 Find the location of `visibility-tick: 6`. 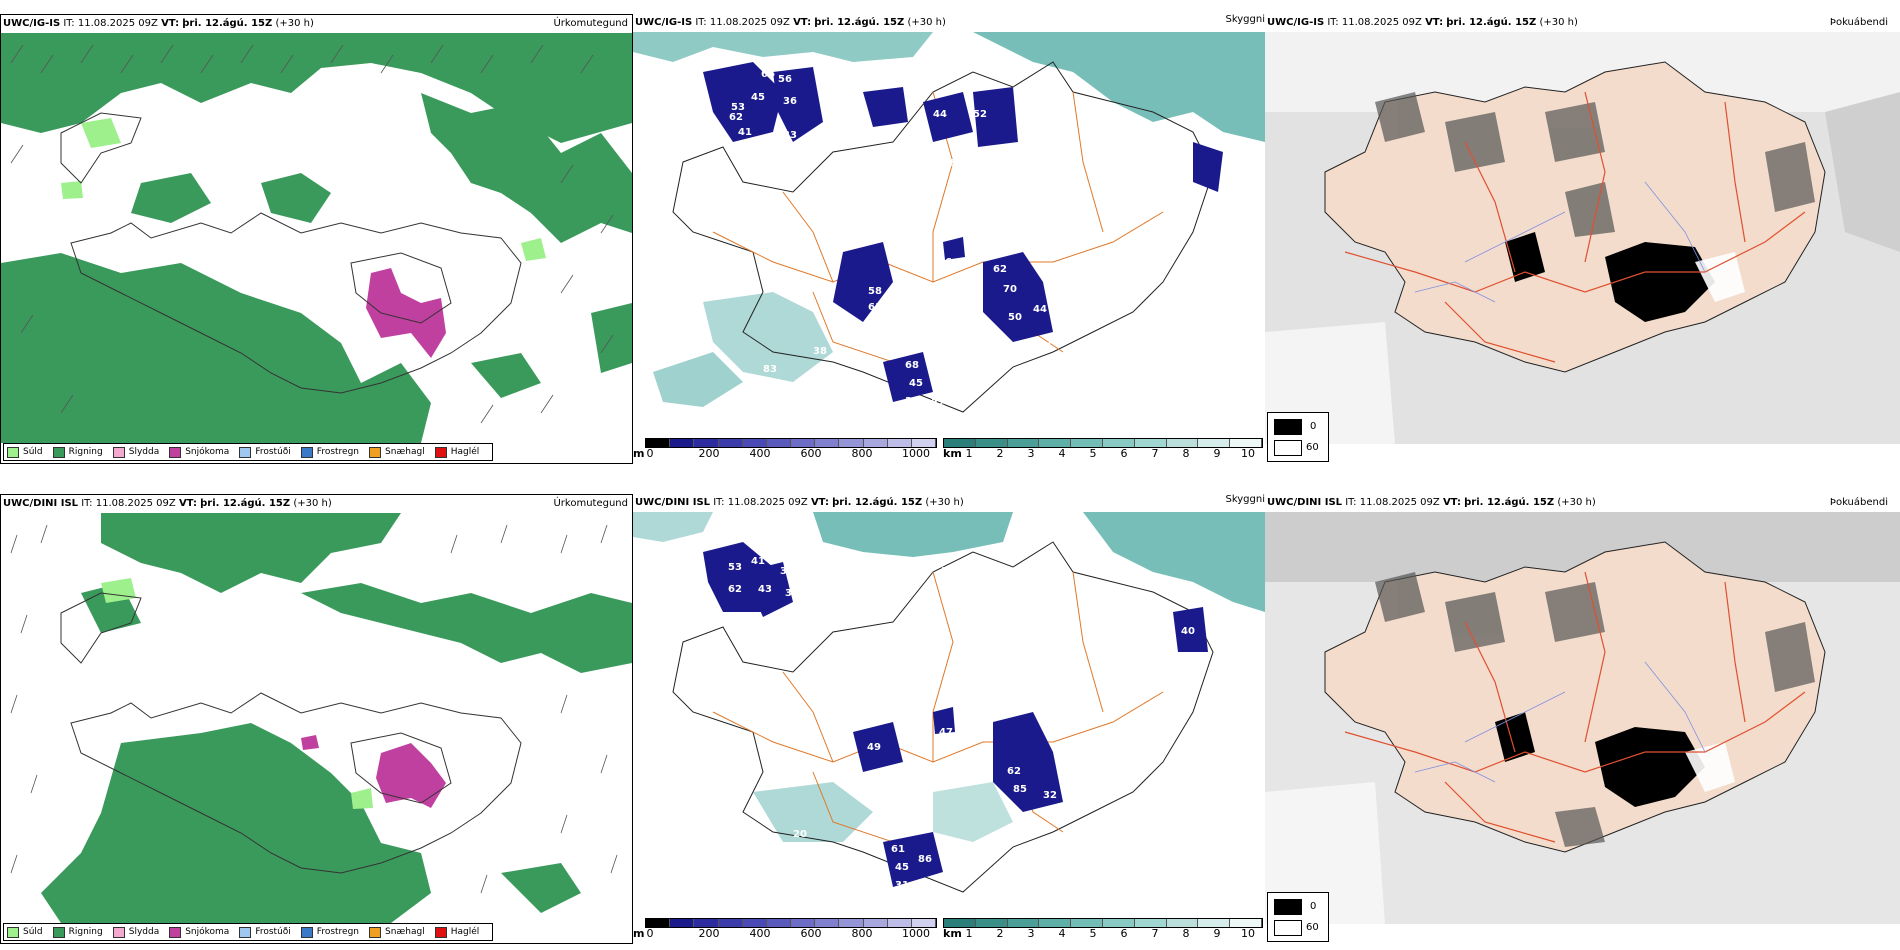

visibility-tick: 6 is located at coordinates (1124, 933).